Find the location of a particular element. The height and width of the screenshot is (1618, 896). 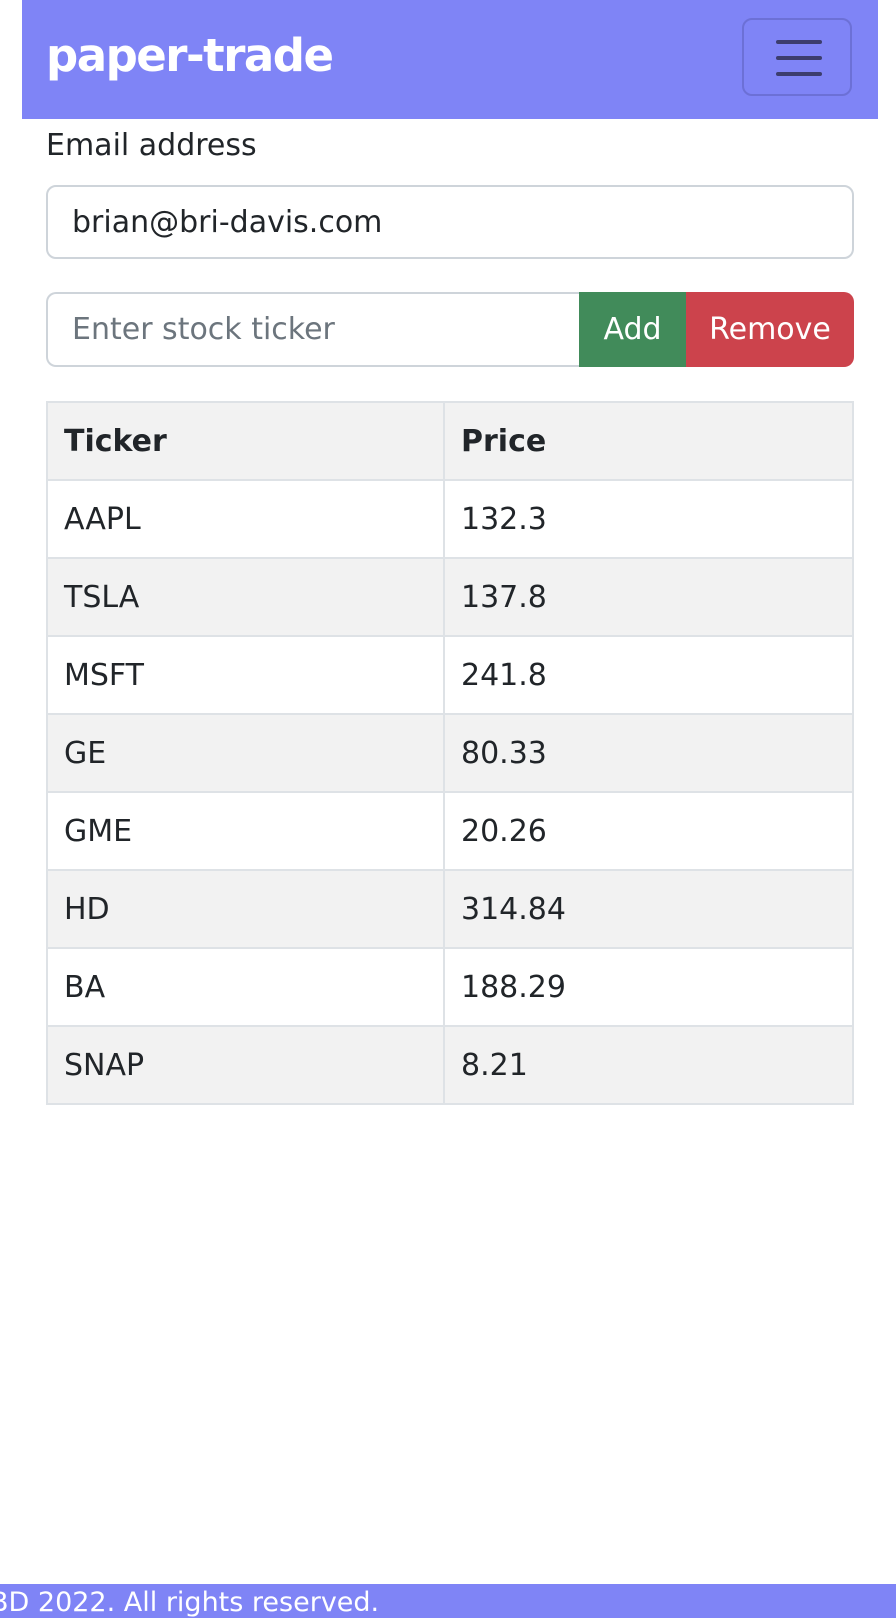

ticker-input-group: Add Remove is located at coordinates (450, 329).